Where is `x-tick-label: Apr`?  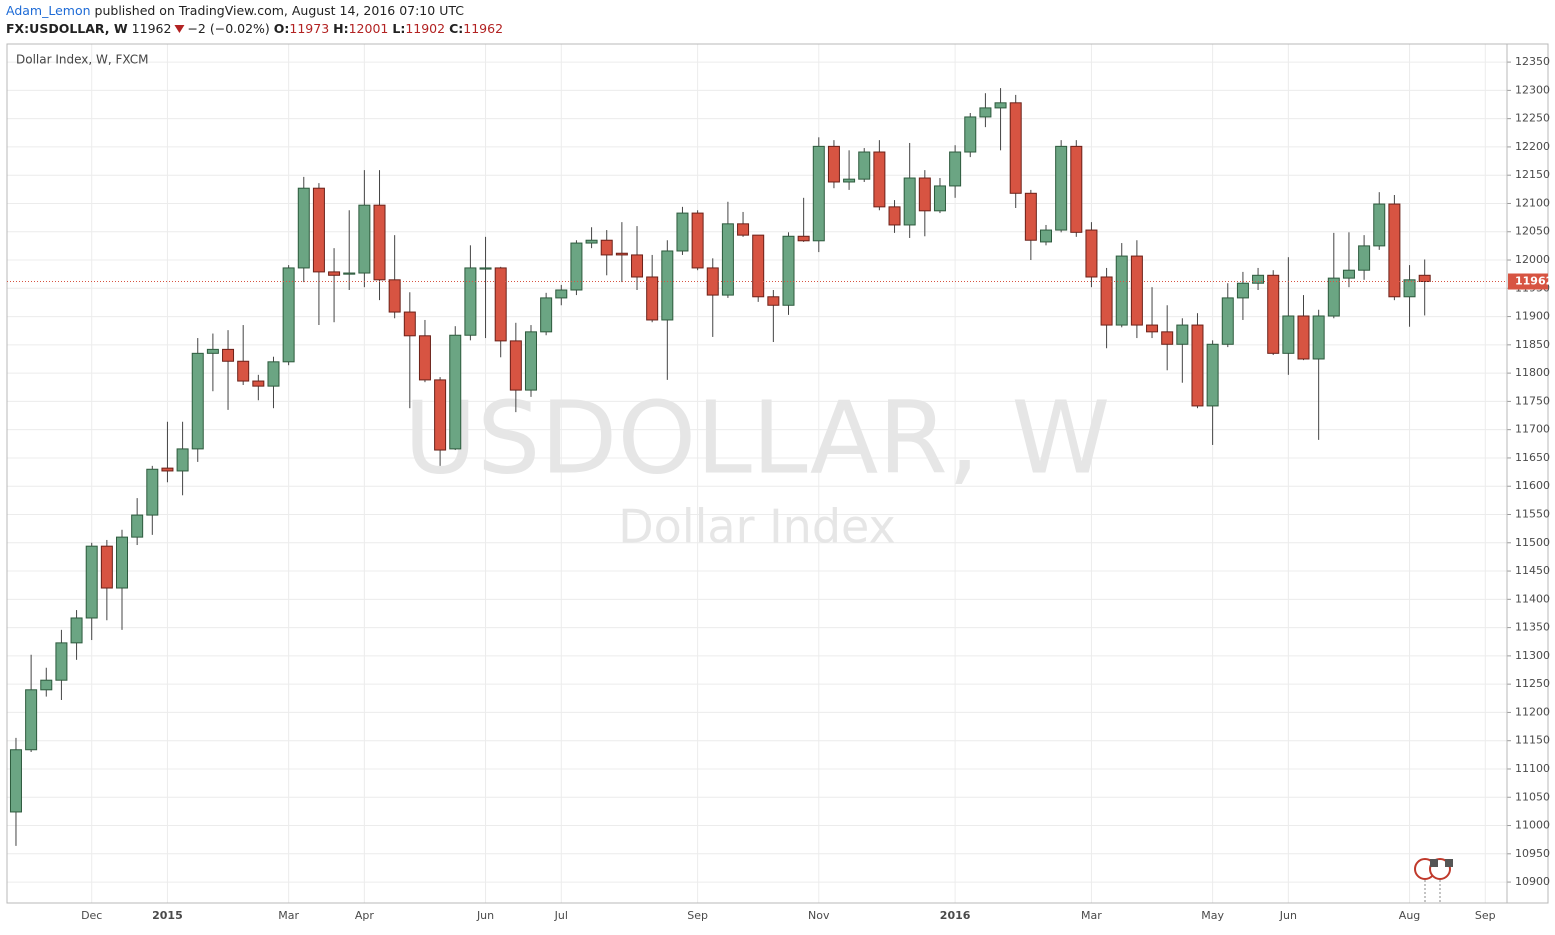
x-tick-label: Apr is located at coordinates (365, 915).